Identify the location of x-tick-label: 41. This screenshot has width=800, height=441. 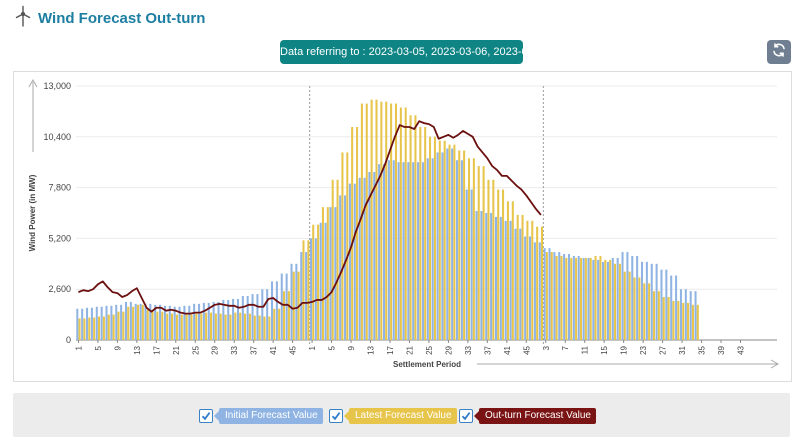
(273, 349).